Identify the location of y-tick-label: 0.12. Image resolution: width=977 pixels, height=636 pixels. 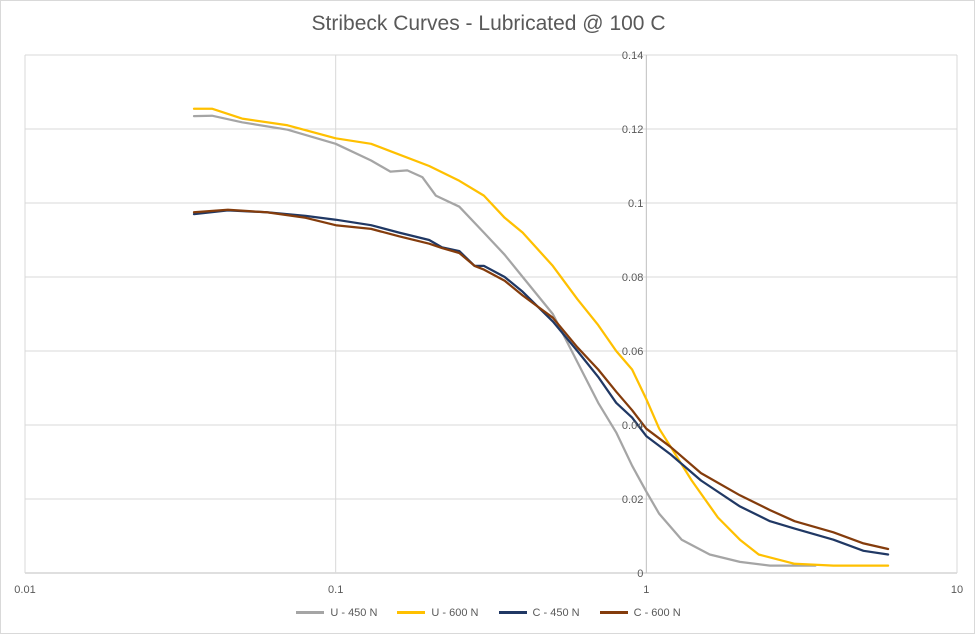
(632, 130).